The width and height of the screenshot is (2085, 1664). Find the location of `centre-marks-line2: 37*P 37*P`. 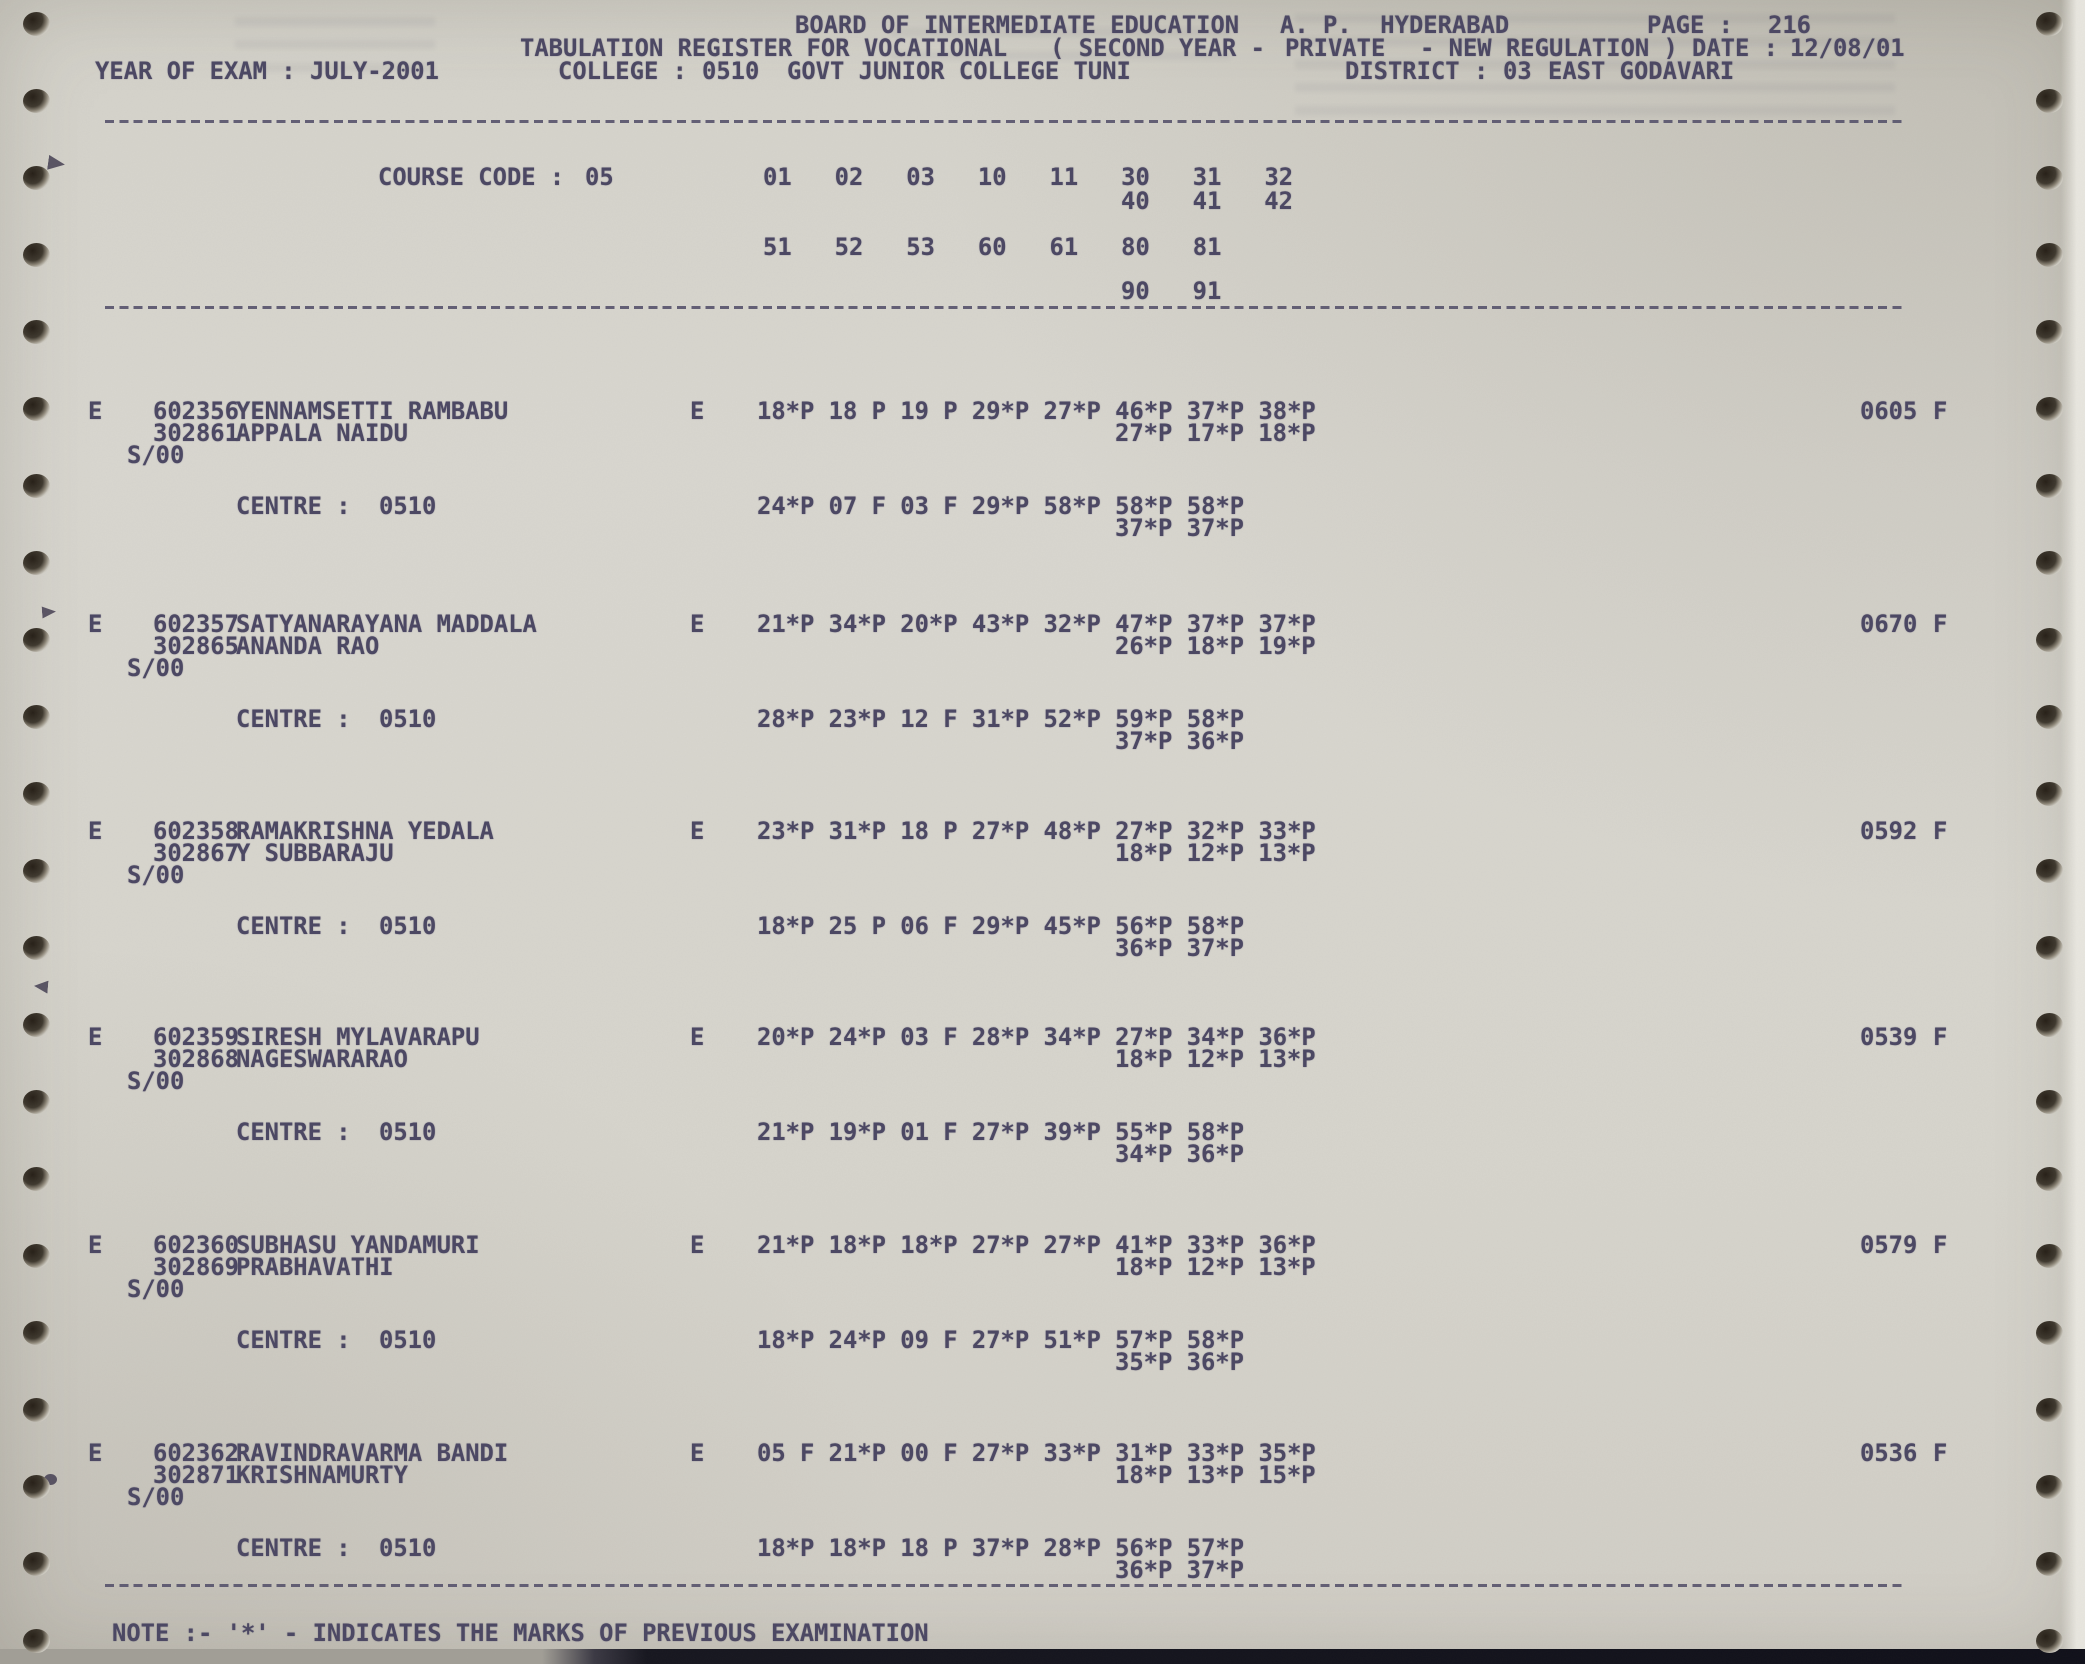

centre-marks-line2: 37*P 37*P is located at coordinates (1179, 528).